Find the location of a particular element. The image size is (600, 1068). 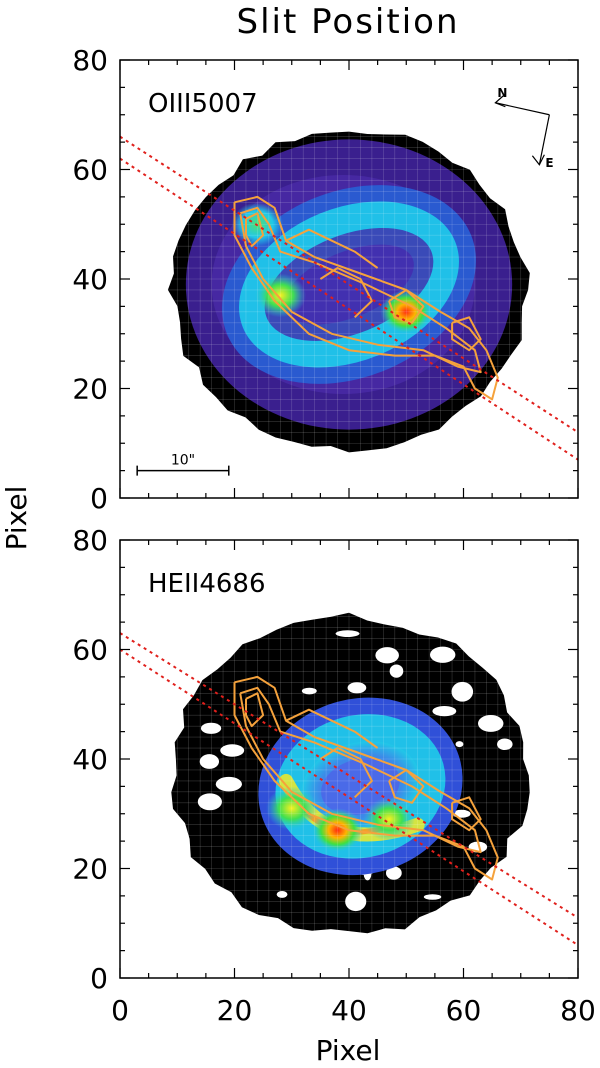

panel-label: OIII5007 is located at coordinates (203, 104).